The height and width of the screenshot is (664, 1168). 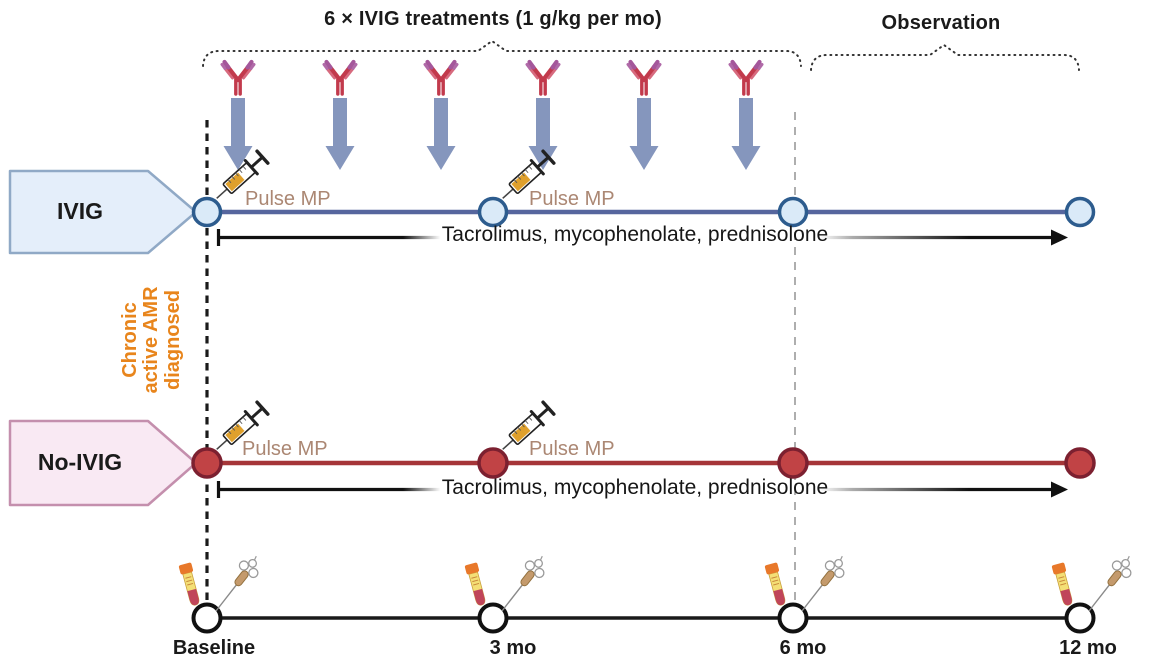 What do you see at coordinates (493, 212) in the screenshot?
I see `ivig-node-3mo` at bounding box center [493, 212].